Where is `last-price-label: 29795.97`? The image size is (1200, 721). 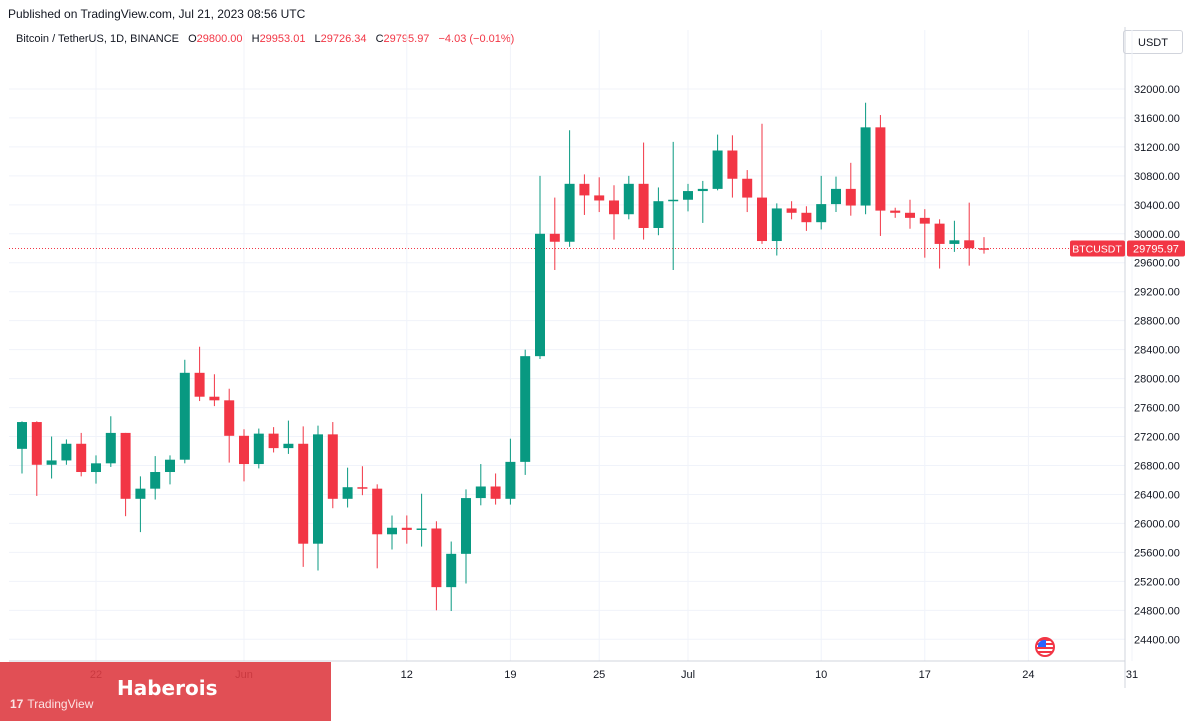
last-price-label: 29795.97 is located at coordinates (1156, 250).